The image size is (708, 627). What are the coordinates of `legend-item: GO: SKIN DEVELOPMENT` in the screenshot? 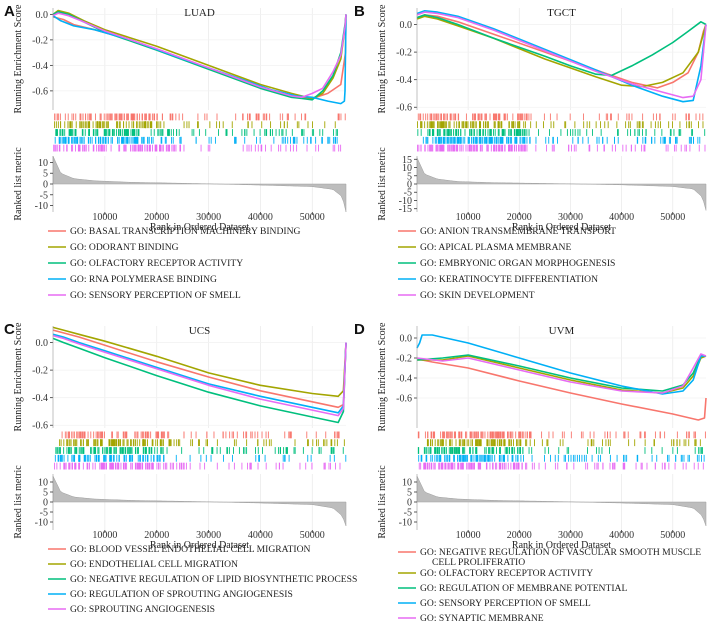 It's located at (466, 295).